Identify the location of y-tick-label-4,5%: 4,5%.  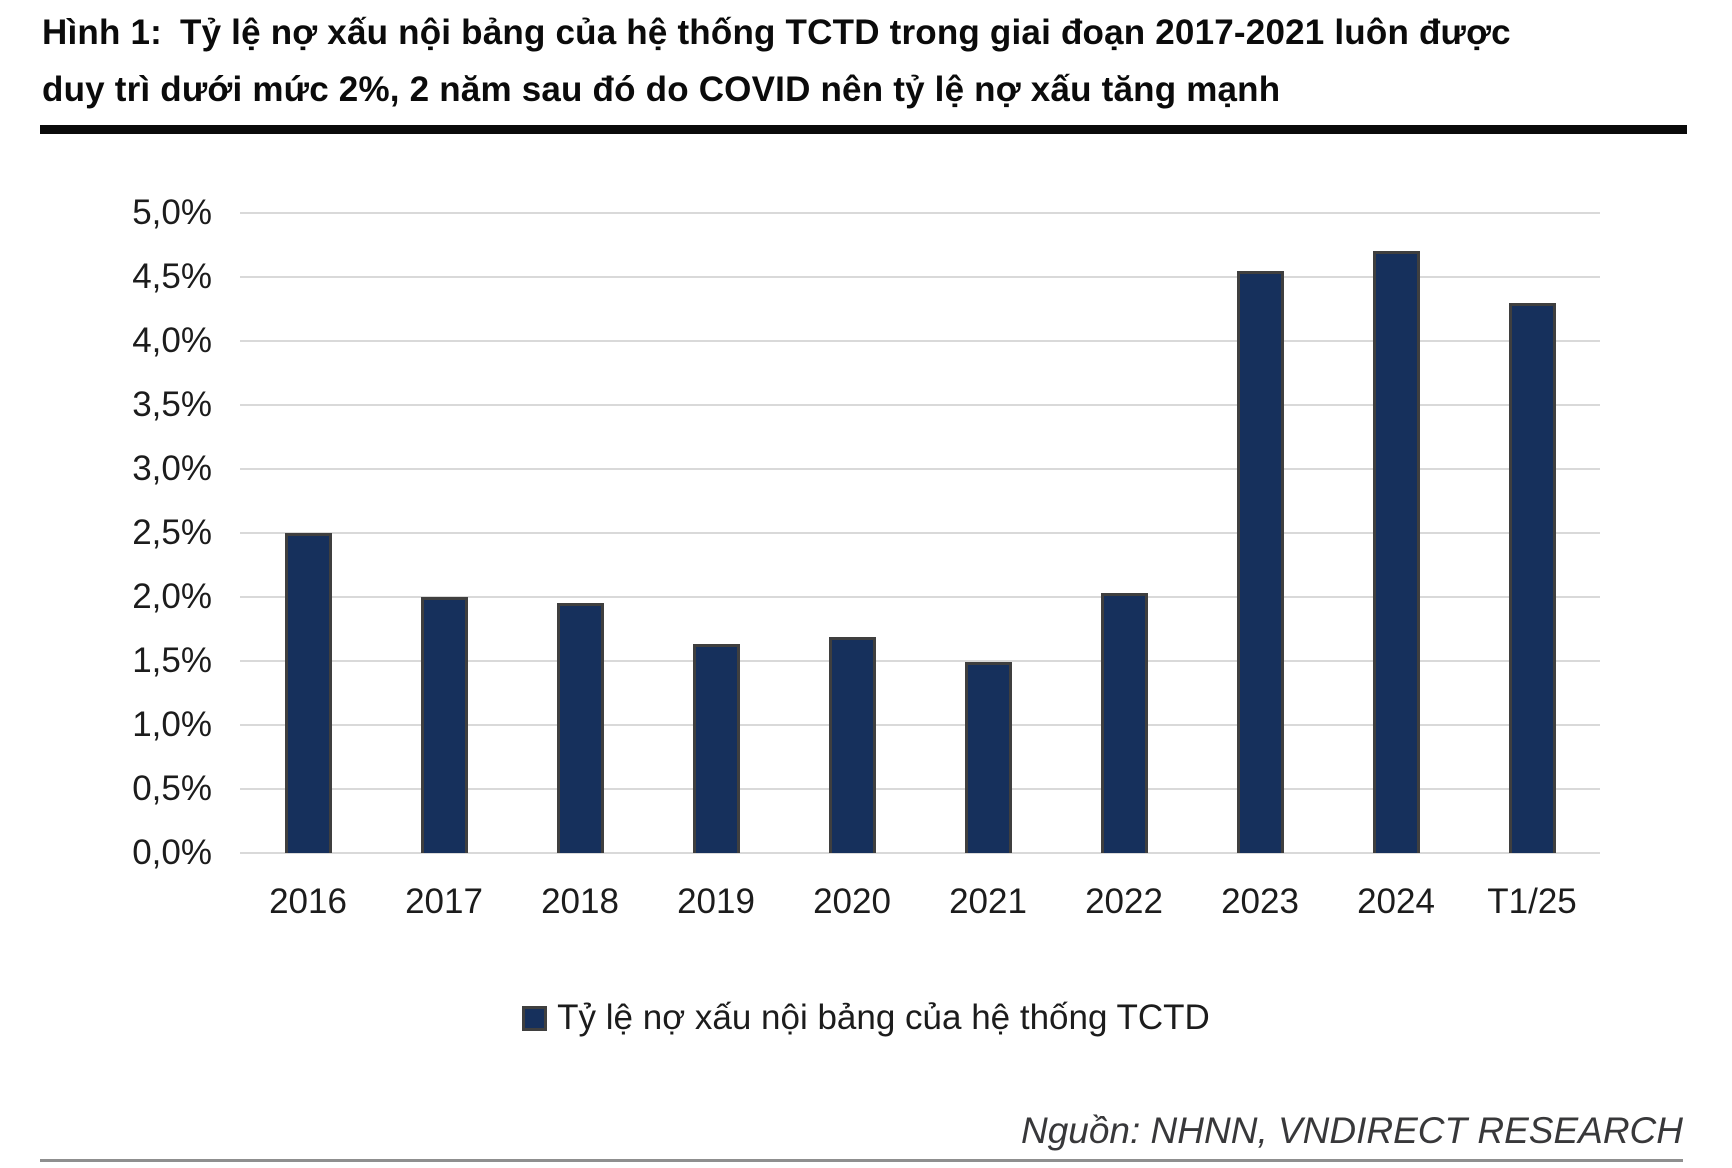
(172, 276).